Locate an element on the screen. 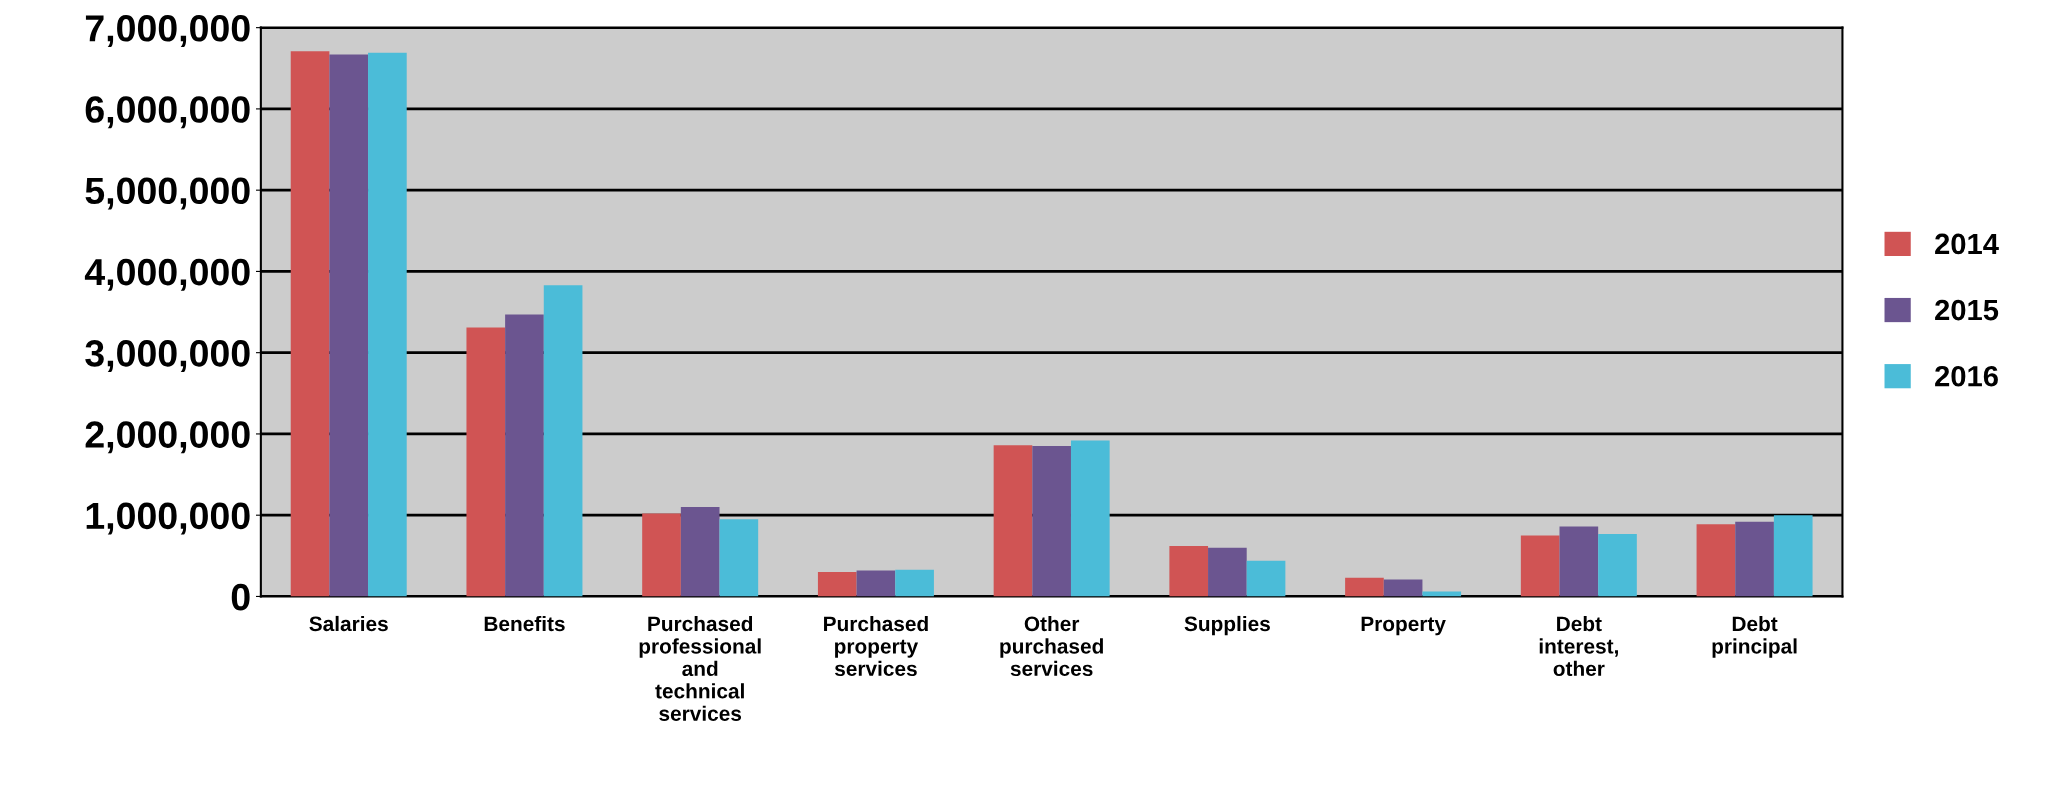 The width and height of the screenshot is (2054, 790). y-tick-label: 2,000,000 is located at coordinates (167, 437).